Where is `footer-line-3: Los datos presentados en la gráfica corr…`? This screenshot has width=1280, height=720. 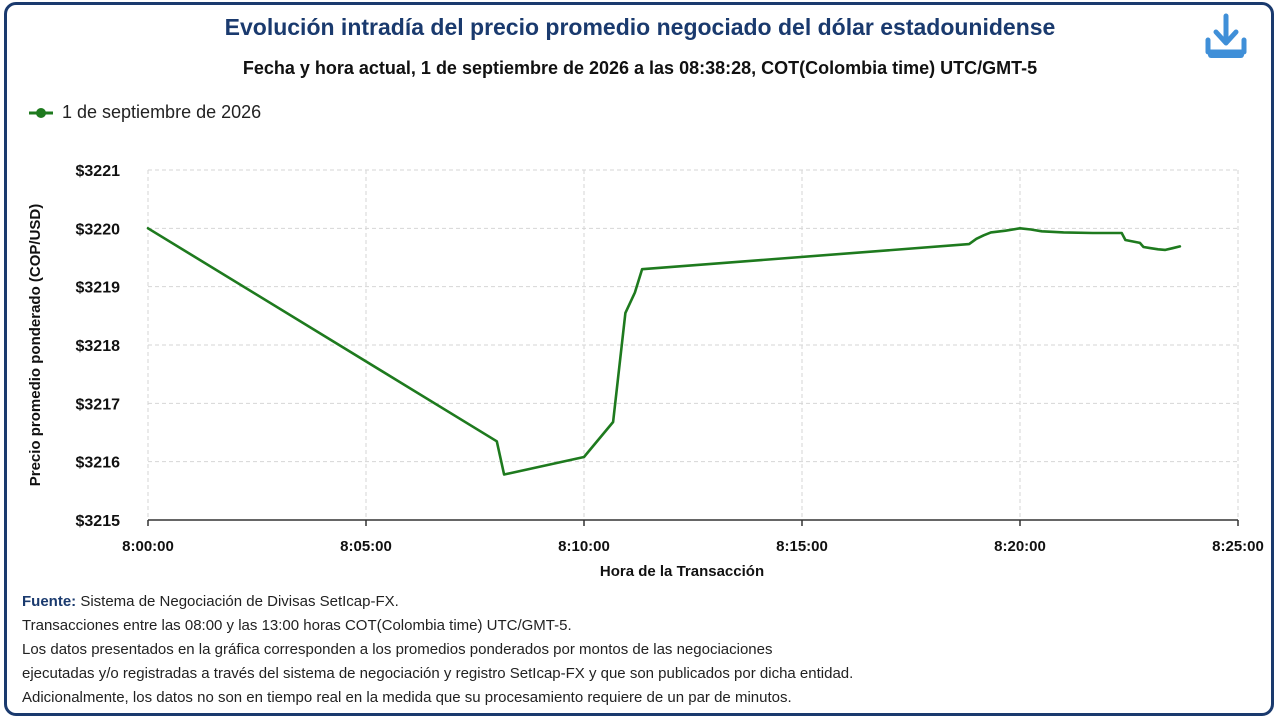
footer-line-3: Los datos presentados en la gráfica corr… is located at coordinates (397, 649).